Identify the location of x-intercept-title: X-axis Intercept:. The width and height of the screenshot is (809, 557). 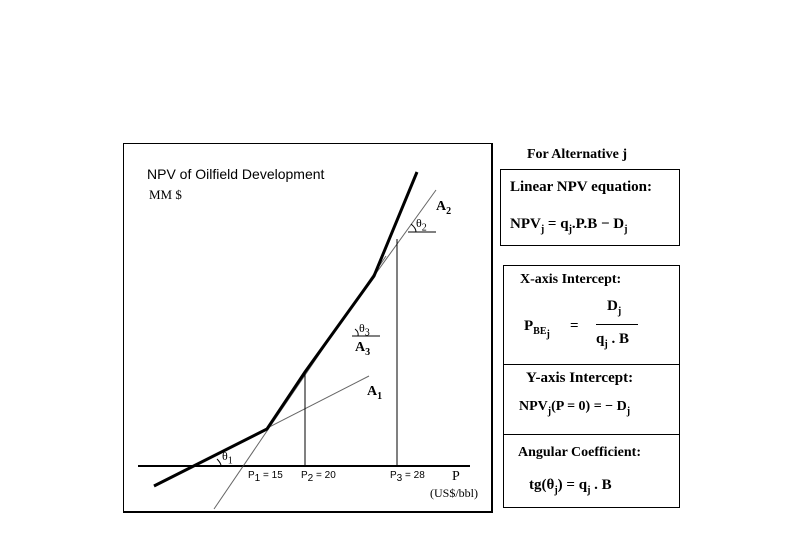
(571, 279).